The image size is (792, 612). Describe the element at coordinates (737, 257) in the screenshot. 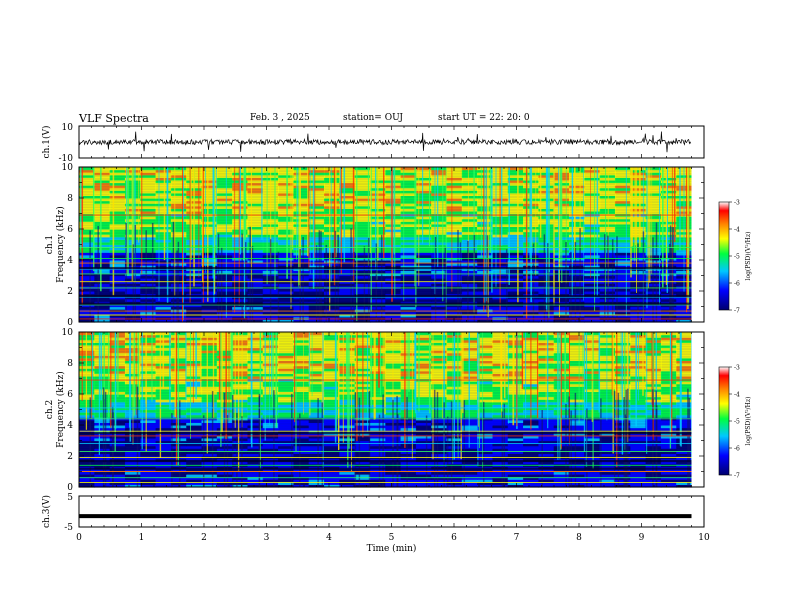

I see `colorbar-tick-ch1: -5` at that location.